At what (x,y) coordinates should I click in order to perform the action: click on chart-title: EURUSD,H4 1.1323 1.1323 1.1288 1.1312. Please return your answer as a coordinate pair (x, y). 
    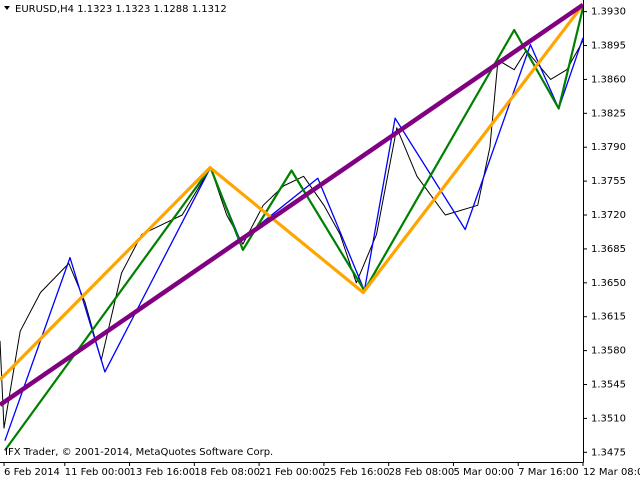
    Looking at the image, I should click on (121, 9).